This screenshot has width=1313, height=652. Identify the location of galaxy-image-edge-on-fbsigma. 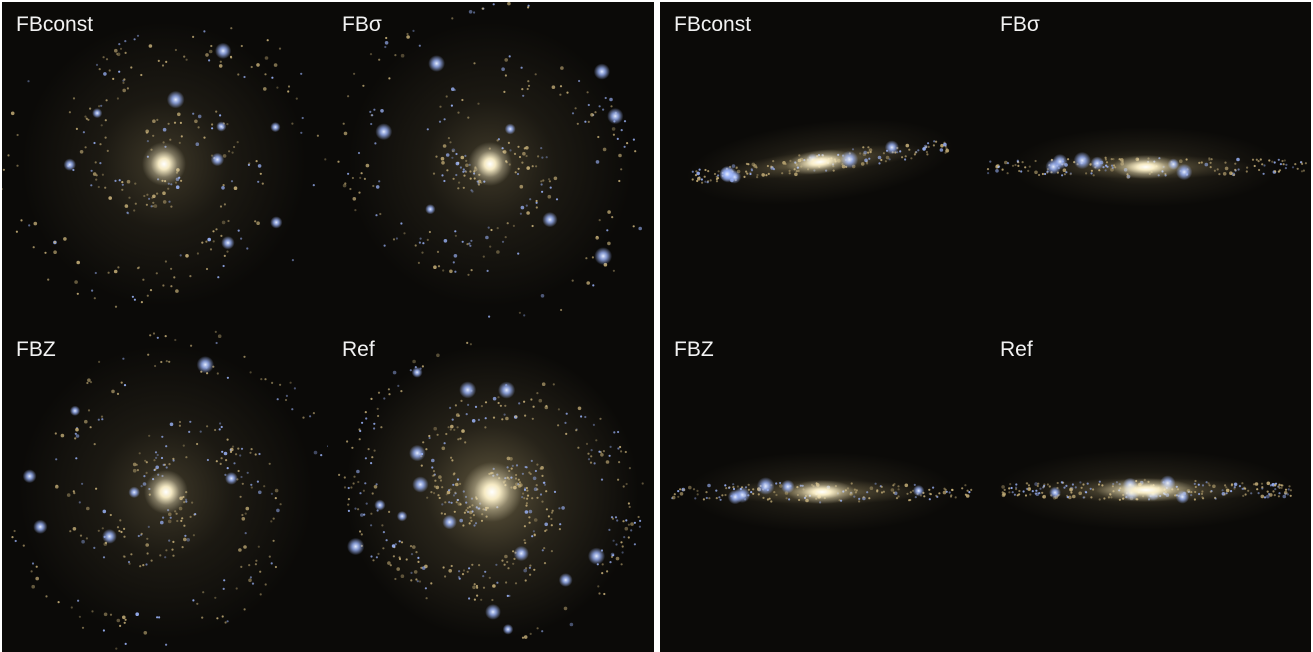
(1146, 167).